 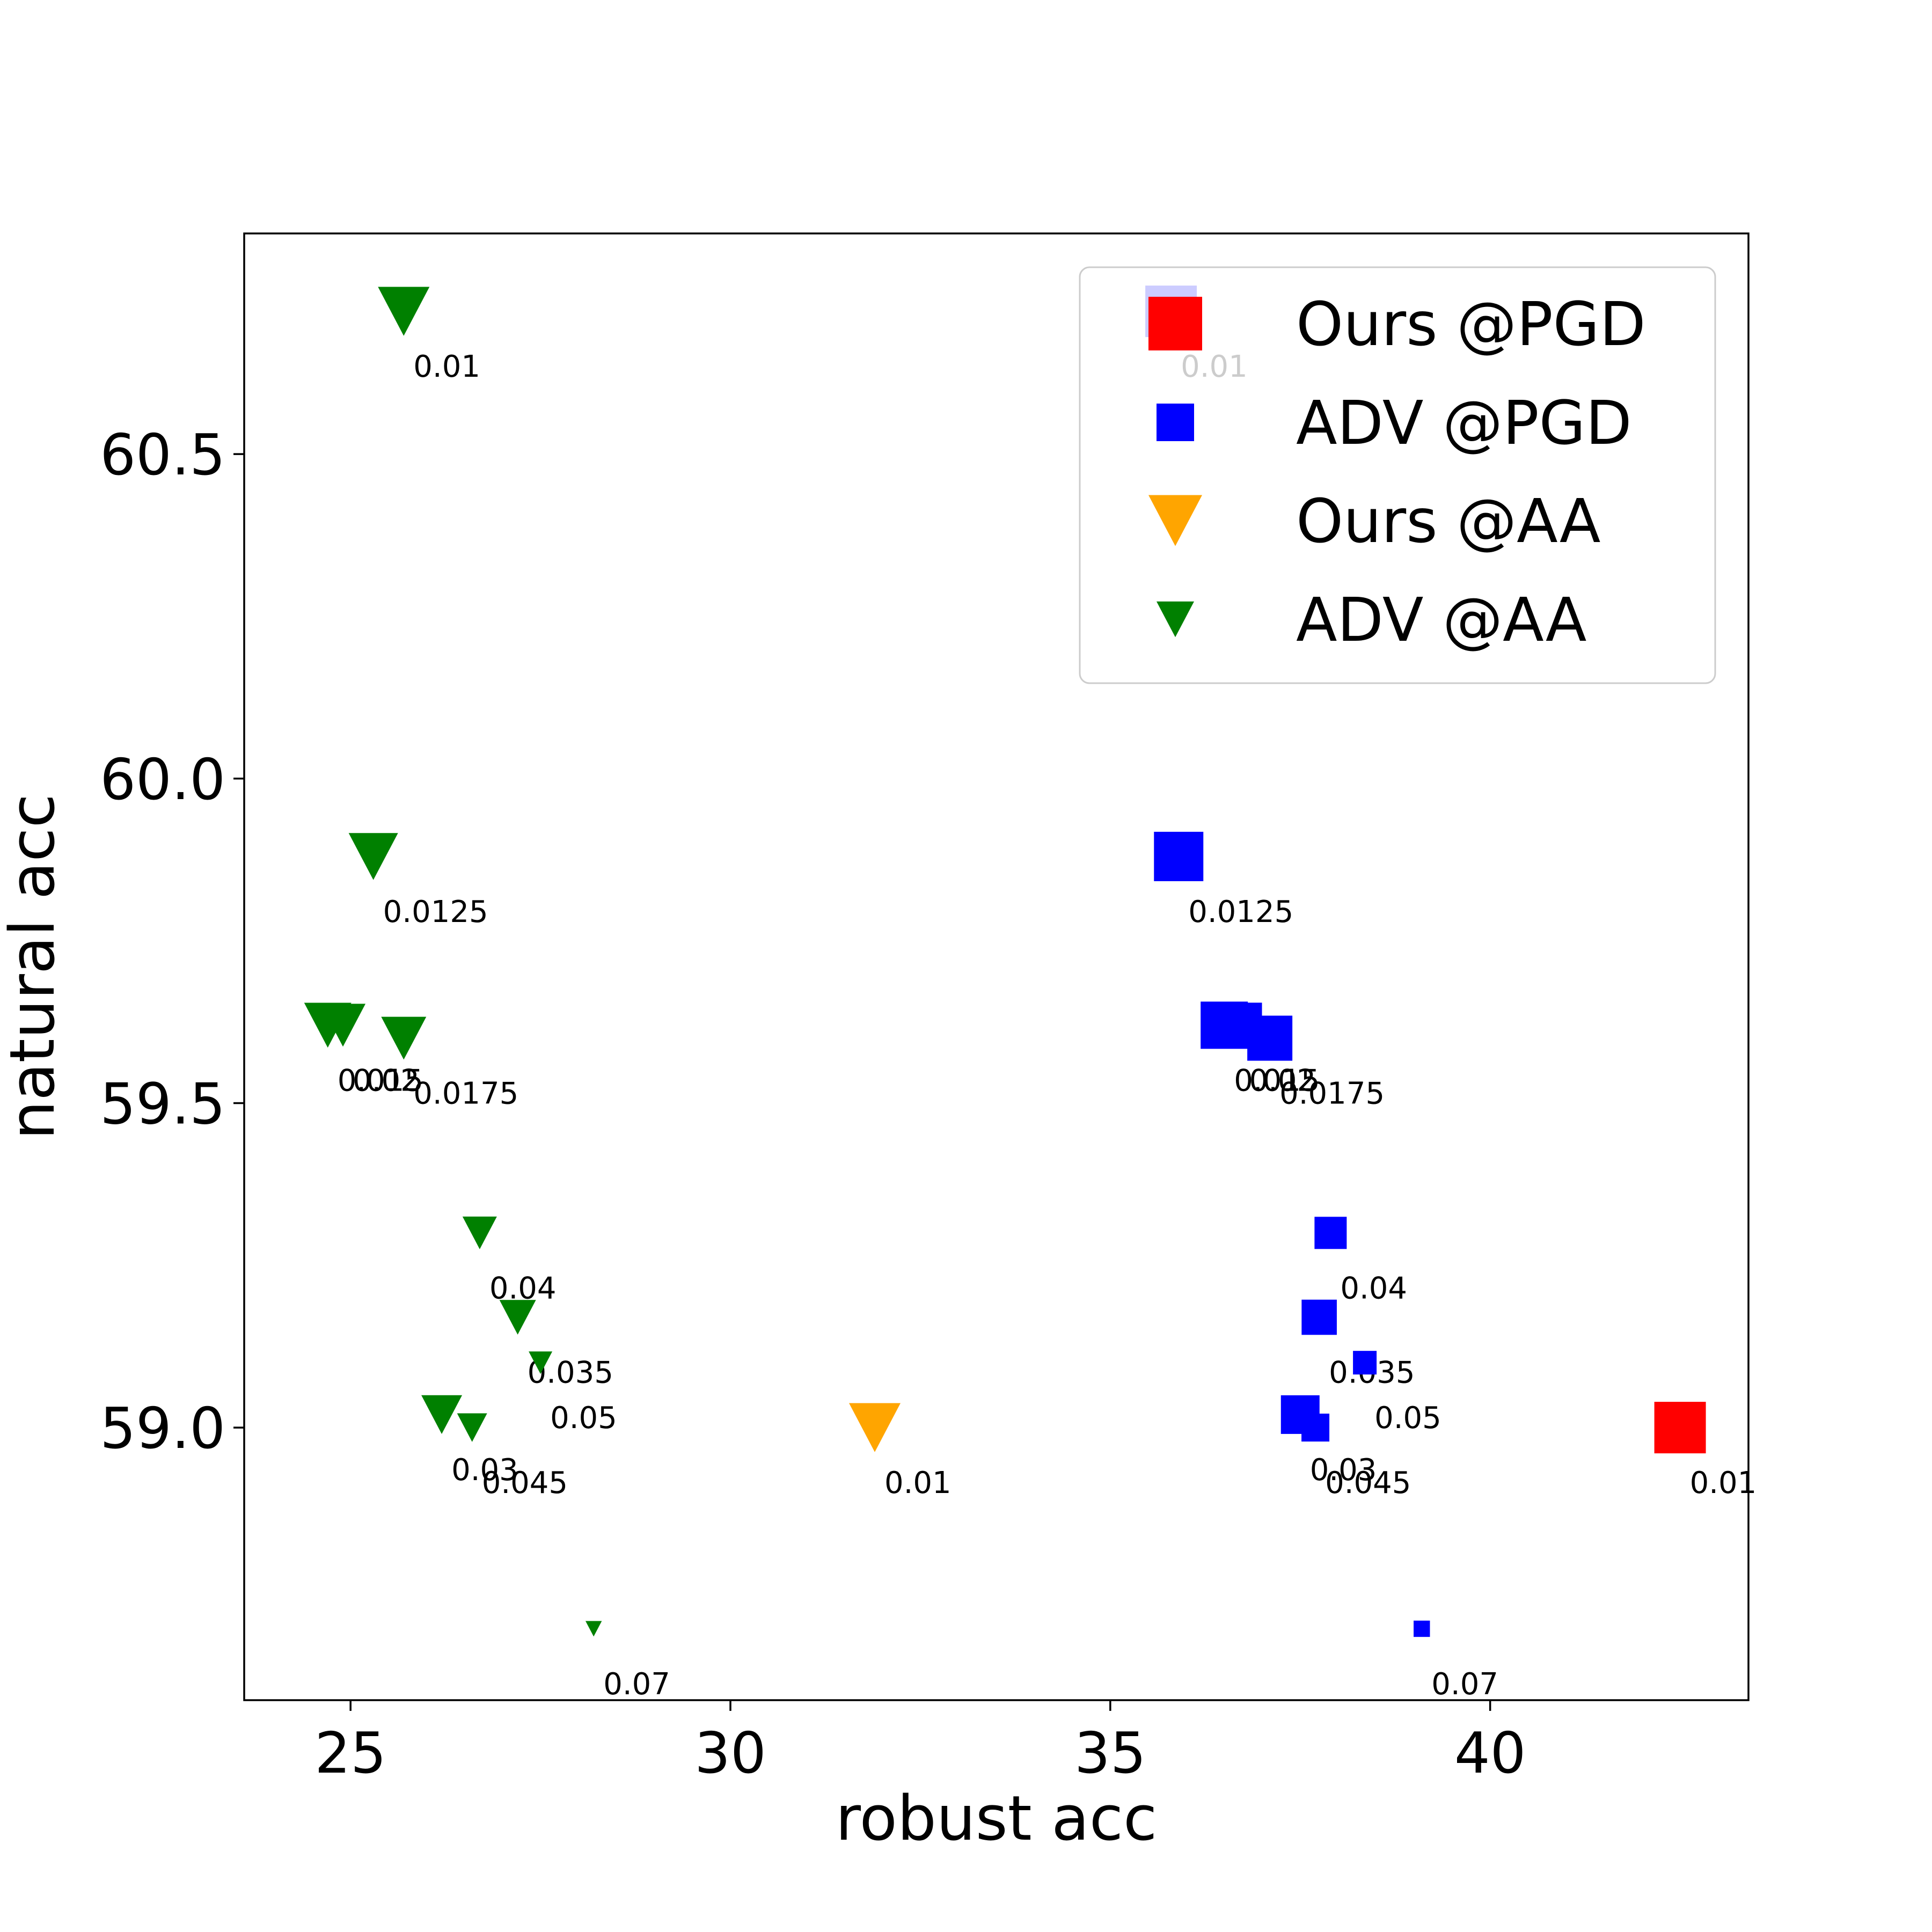 What do you see at coordinates (1441, 620) in the screenshot?
I see `legend-label-3: ADV @AA` at bounding box center [1441, 620].